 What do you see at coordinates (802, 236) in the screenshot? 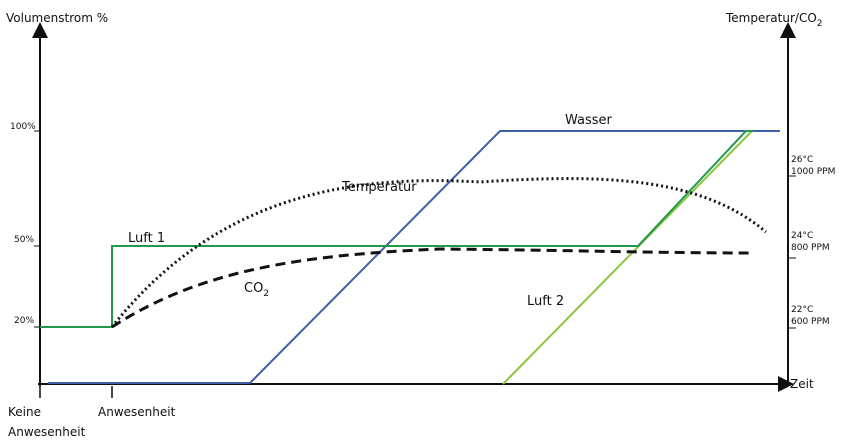
I see `right-tick-temp-24: 24°C` at bounding box center [802, 236].